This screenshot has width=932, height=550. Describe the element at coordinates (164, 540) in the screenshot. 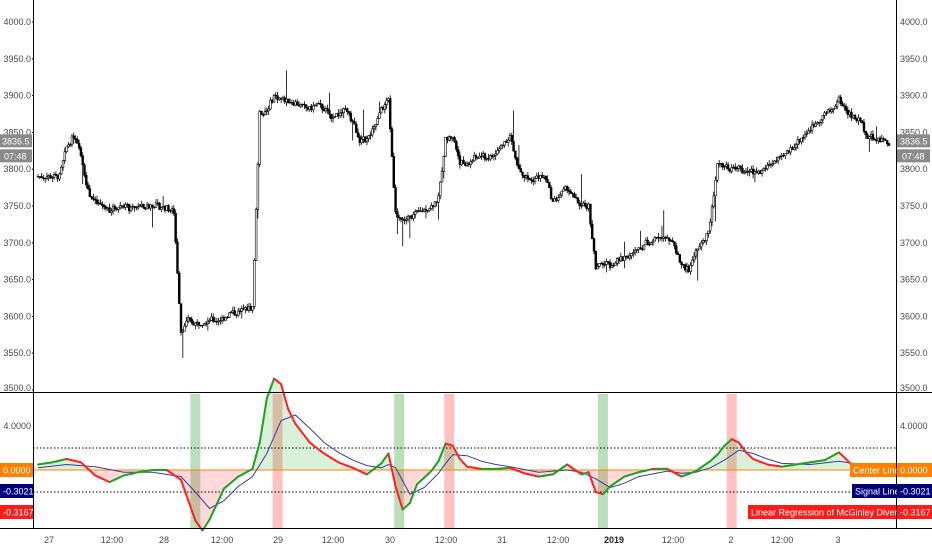

I see `time-tick: 28` at that location.